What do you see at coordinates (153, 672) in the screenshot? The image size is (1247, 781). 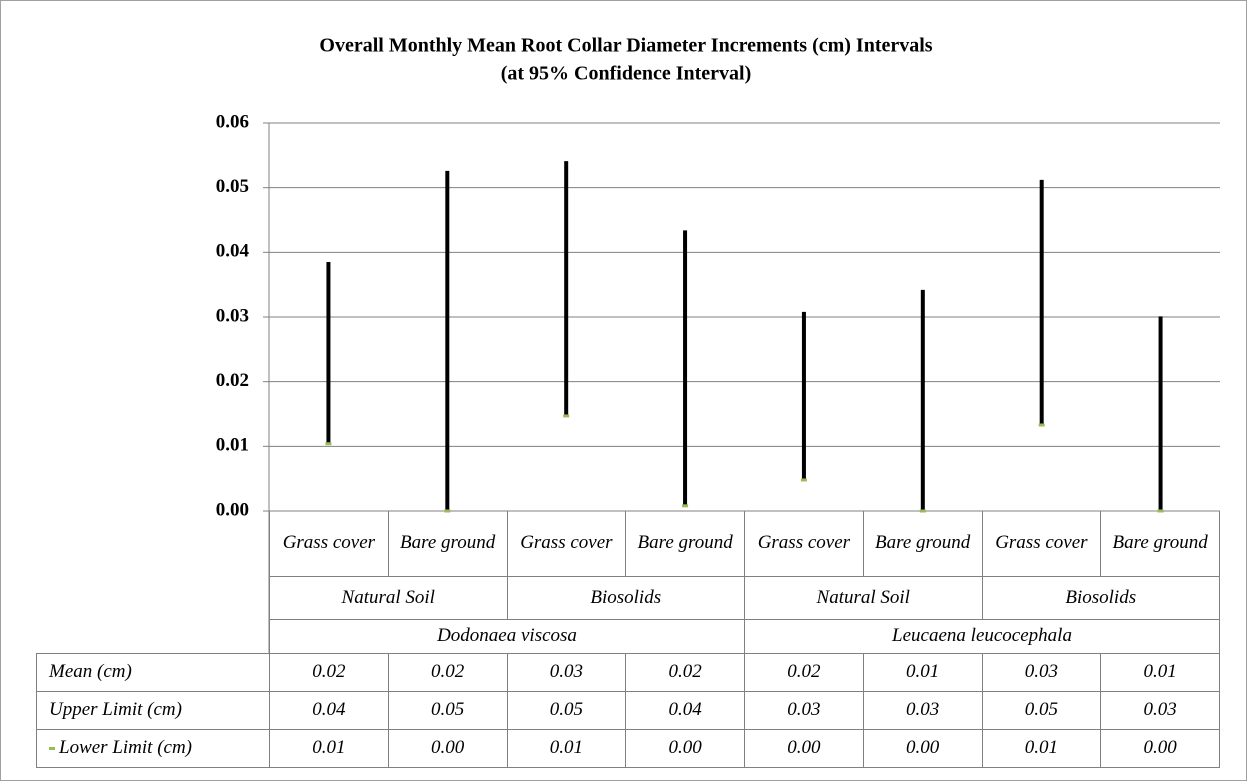 I see `legend-entry: Mean (cm)` at bounding box center [153, 672].